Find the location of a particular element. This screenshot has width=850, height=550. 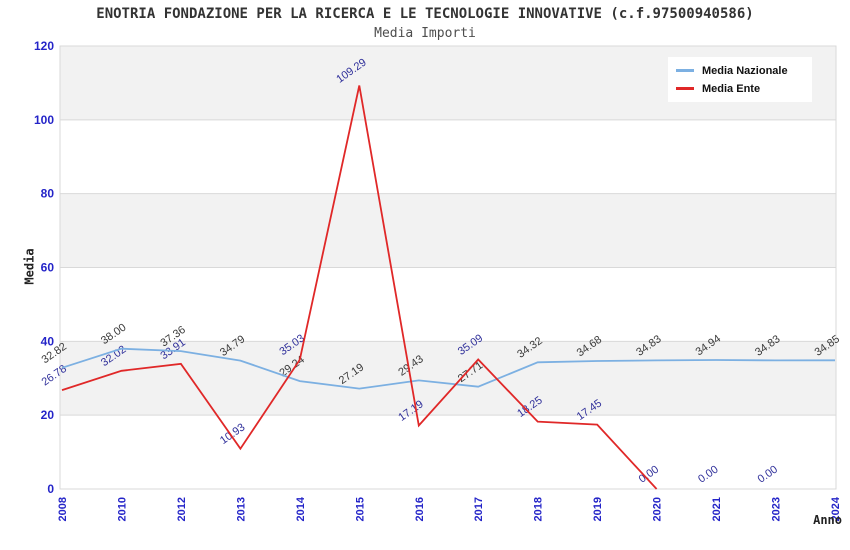

legend-label-media-ente: Media Ente is located at coordinates (731, 88).